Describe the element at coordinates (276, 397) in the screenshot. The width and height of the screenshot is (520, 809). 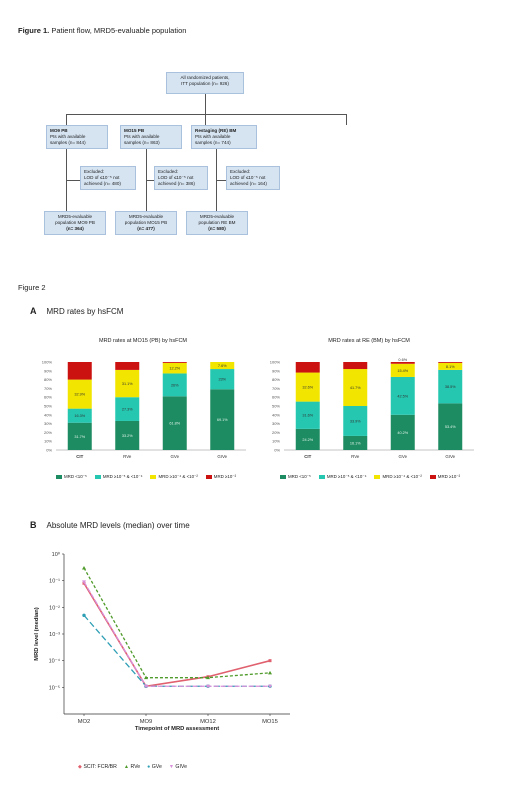
I see `y-tick-label: 60%` at that location.